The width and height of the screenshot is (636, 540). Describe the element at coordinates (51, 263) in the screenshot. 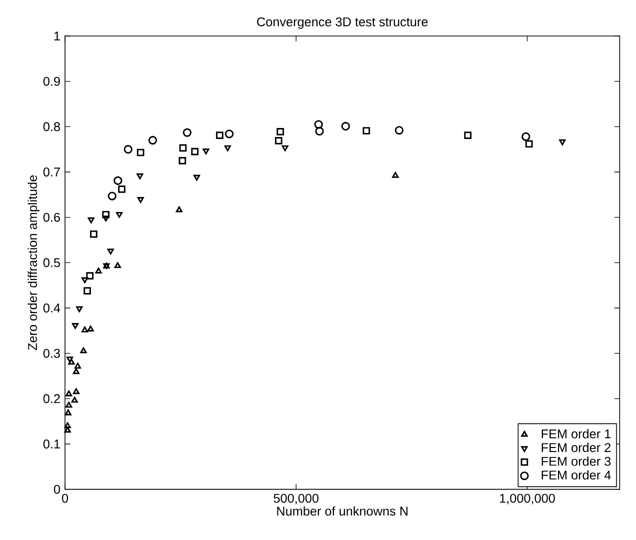

I see `y-tick-label: 0.5` at that location.